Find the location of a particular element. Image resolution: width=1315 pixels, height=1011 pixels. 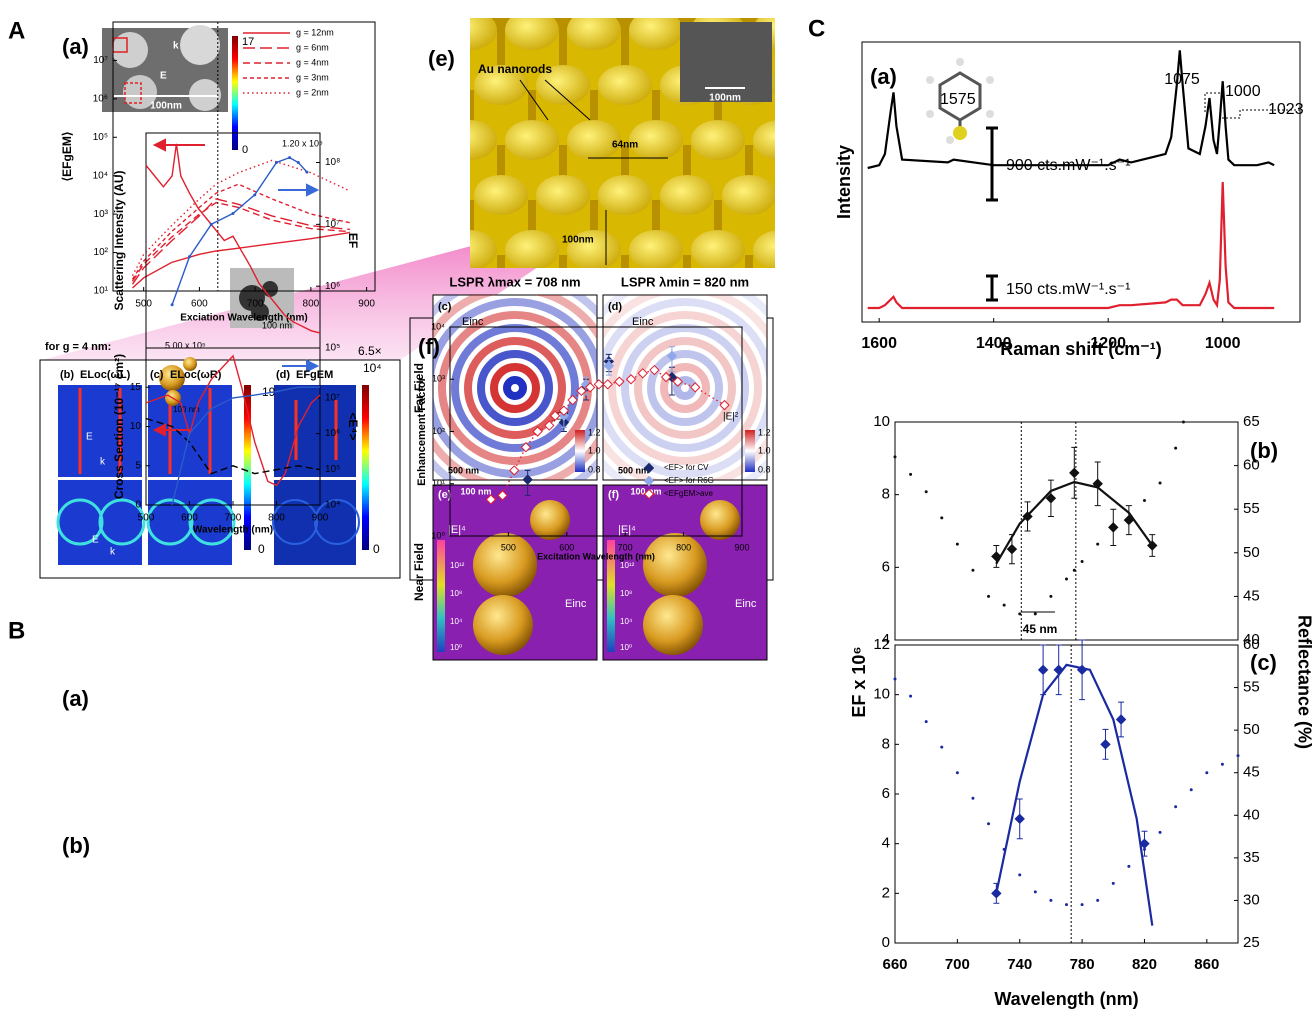

label: Au nanorods is located at coordinates (515, 69).